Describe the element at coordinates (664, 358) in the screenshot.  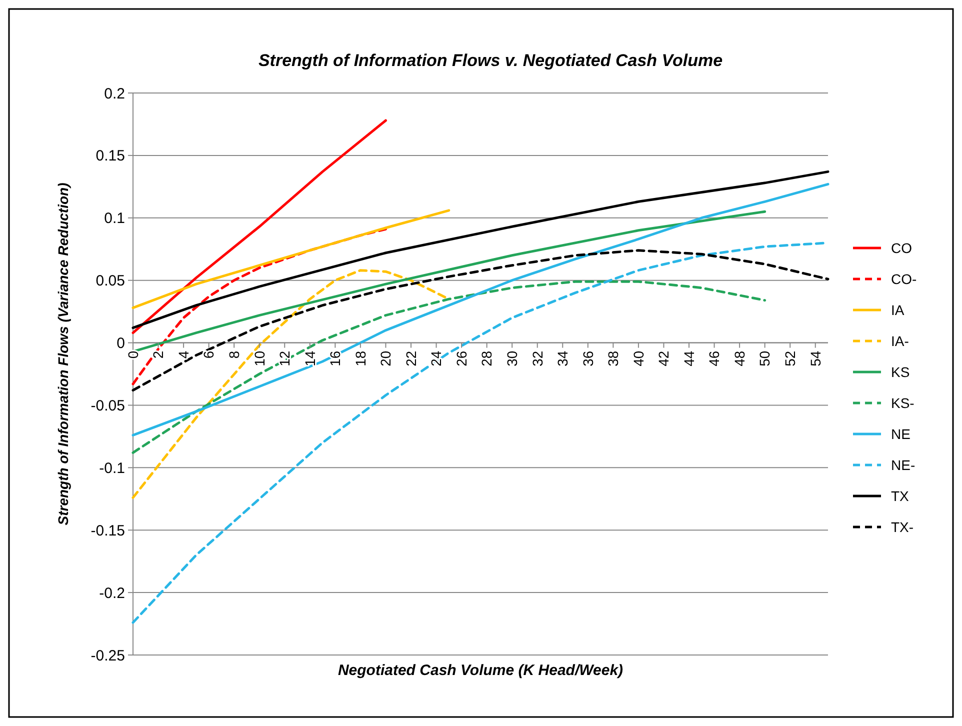
I see `x-tick-label: 42` at that location.